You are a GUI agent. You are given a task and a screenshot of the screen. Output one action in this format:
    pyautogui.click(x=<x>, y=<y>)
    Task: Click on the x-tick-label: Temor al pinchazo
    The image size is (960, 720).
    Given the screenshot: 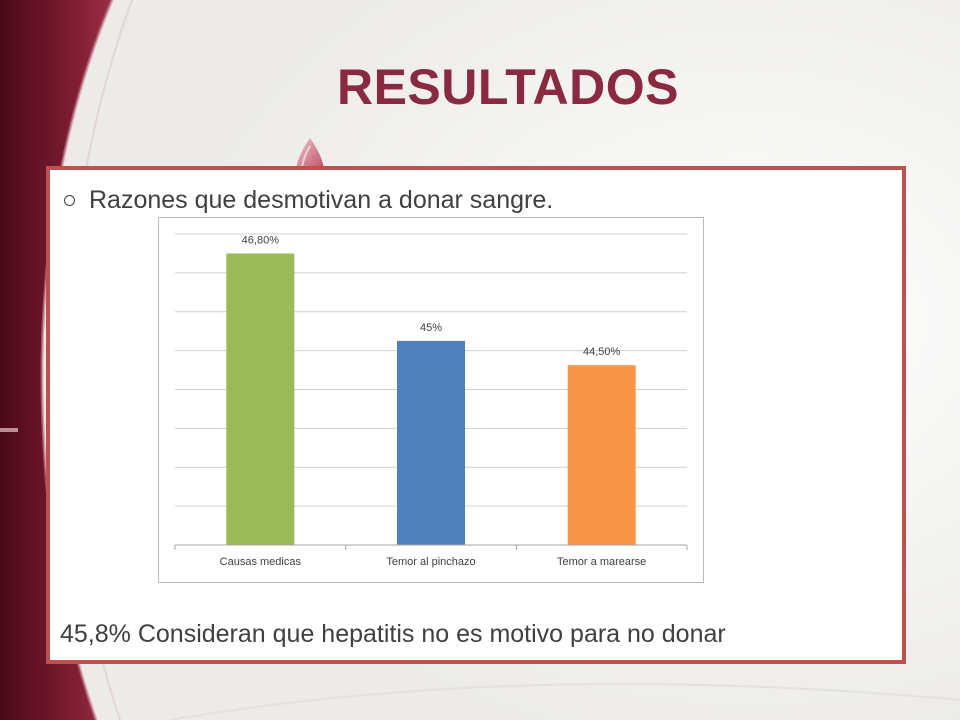 What is the action you would take?
    pyautogui.click(x=430, y=562)
    